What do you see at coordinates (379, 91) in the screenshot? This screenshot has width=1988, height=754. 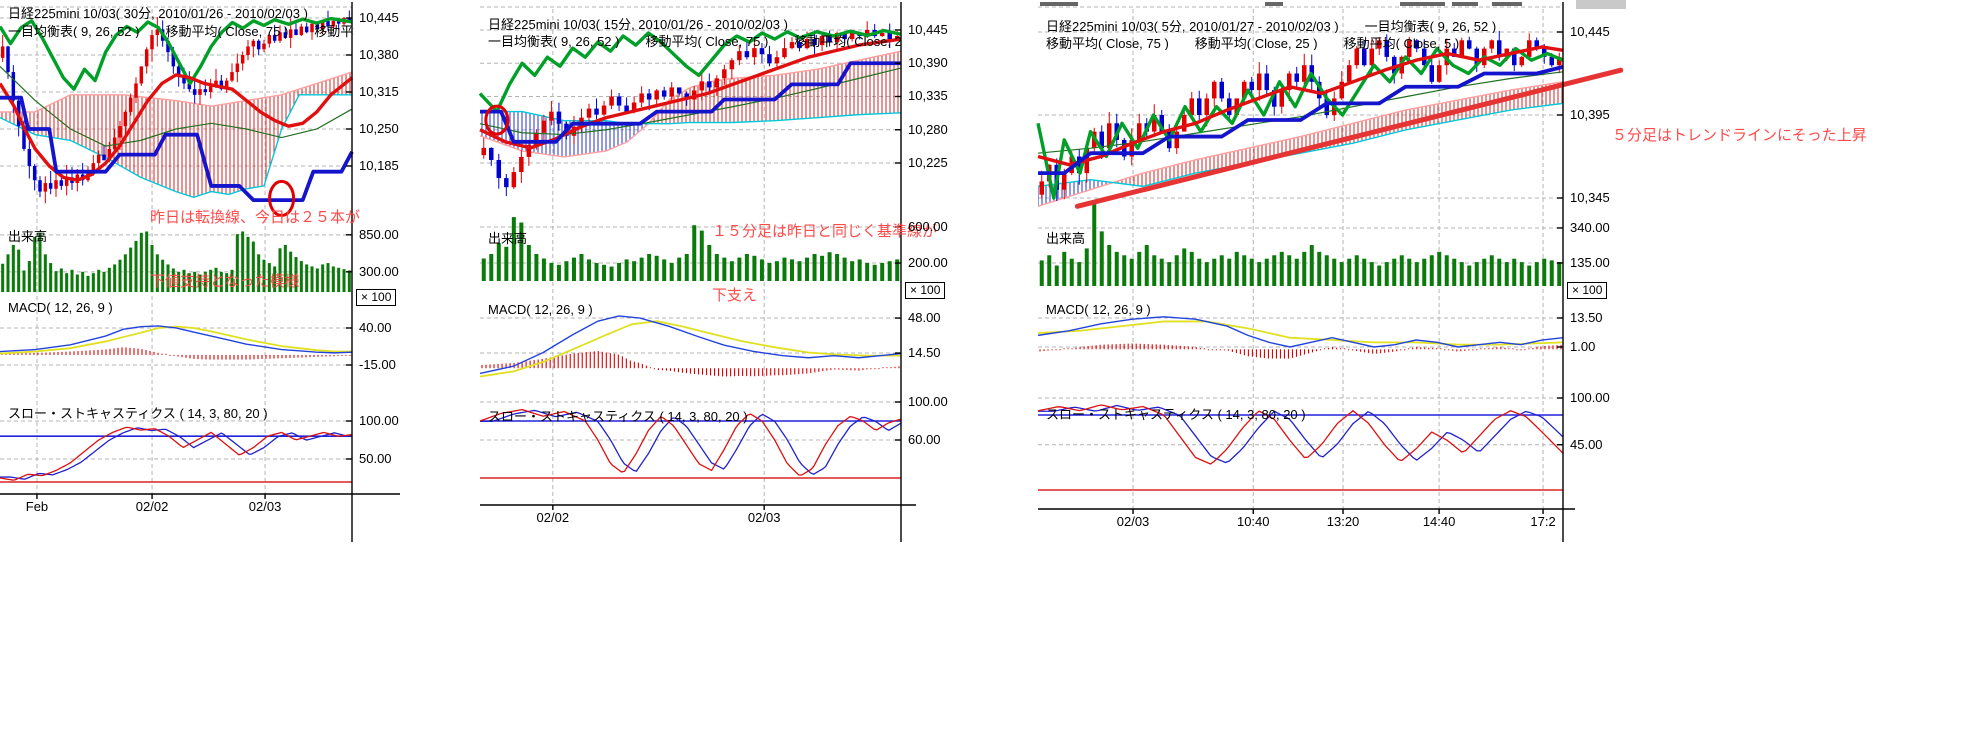 I see `axis-tick-label: 10,315` at bounding box center [379, 91].